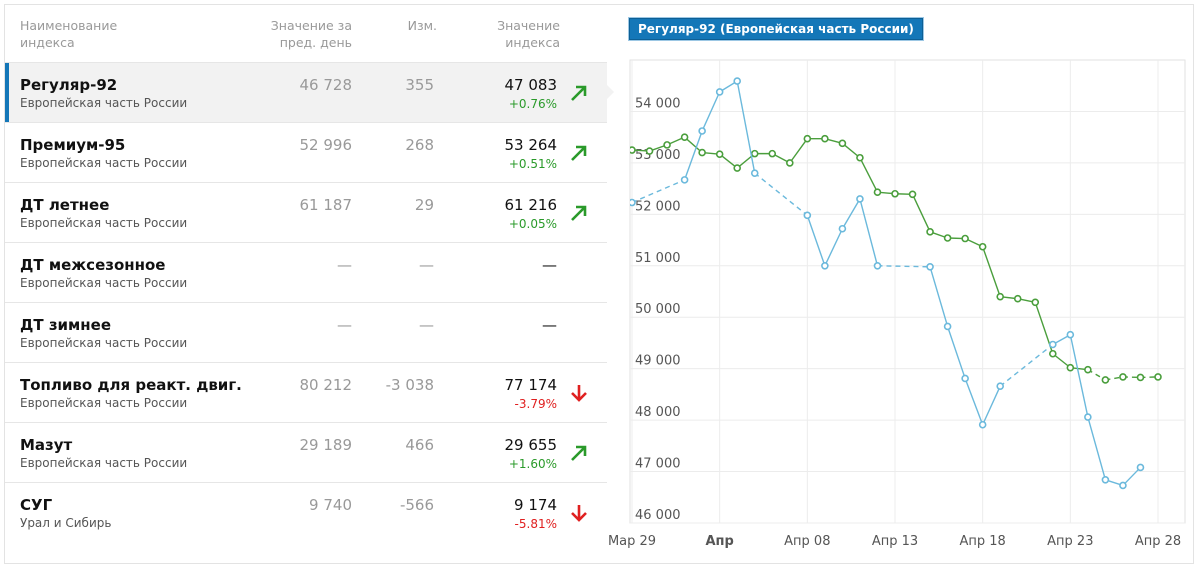 This screenshot has width=1200, height=569. Describe the element at coordinates (306, 332) in the screenshot. I see `table-row: ДТ зимнее Европейская часть России — — —` at that location.